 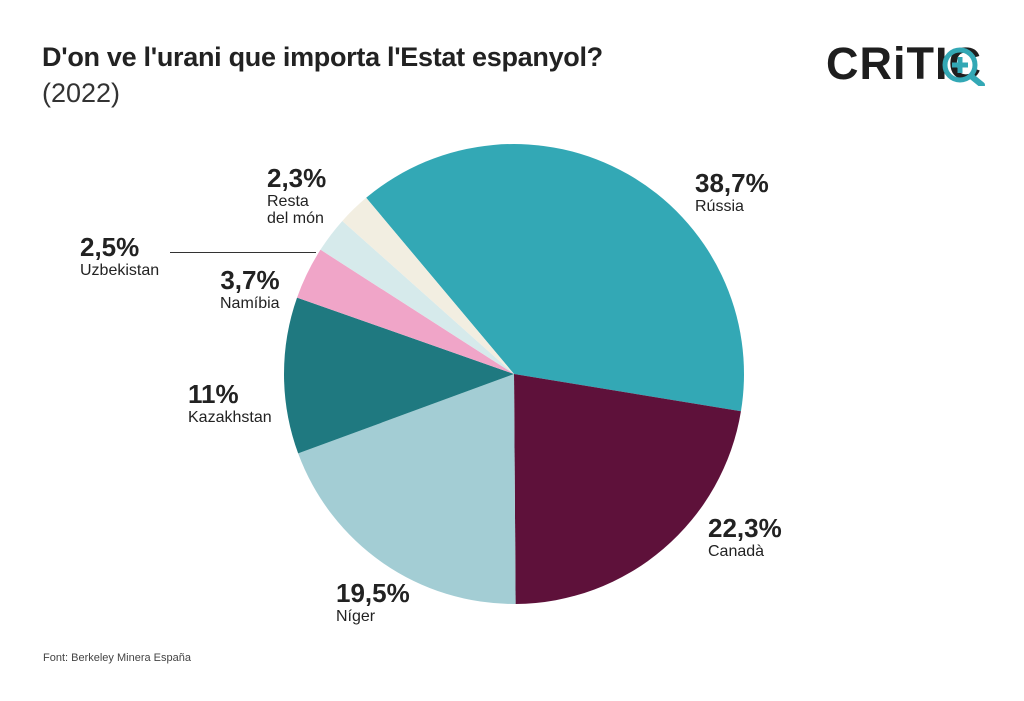 What do you see at coordinates (719, 206) in the screenshot?
I see `name-russia: Rússia` at bounding box center [719, 206].